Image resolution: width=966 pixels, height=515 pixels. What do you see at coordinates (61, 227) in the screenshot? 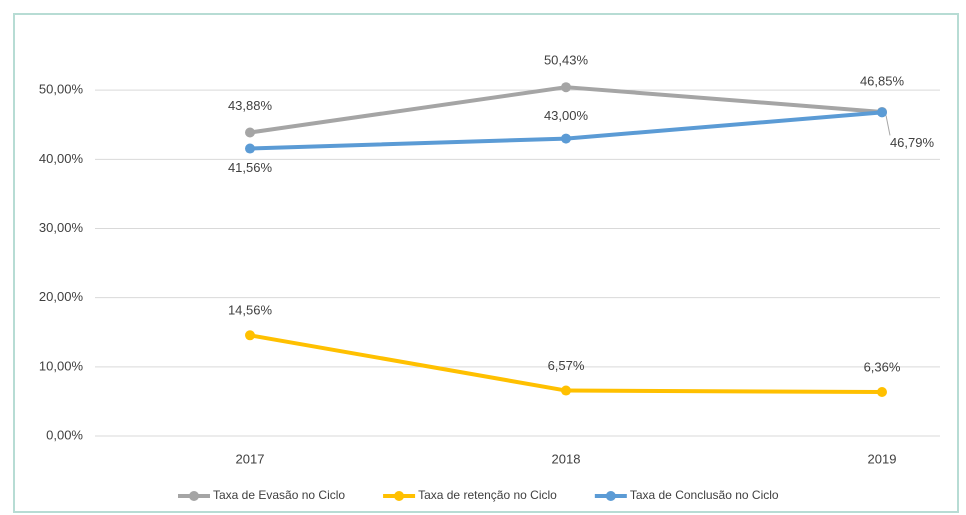
I see `y-tick-label: 30,00%` at bounding box center [61, 227].